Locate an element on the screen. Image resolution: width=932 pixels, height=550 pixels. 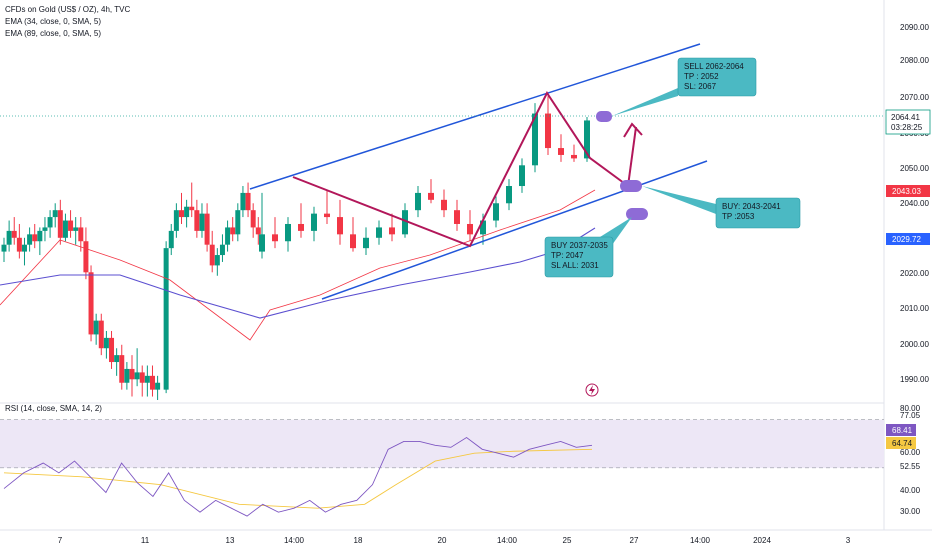
callout-line: SL ALL: 2031 is located at coordinates (575, 265).